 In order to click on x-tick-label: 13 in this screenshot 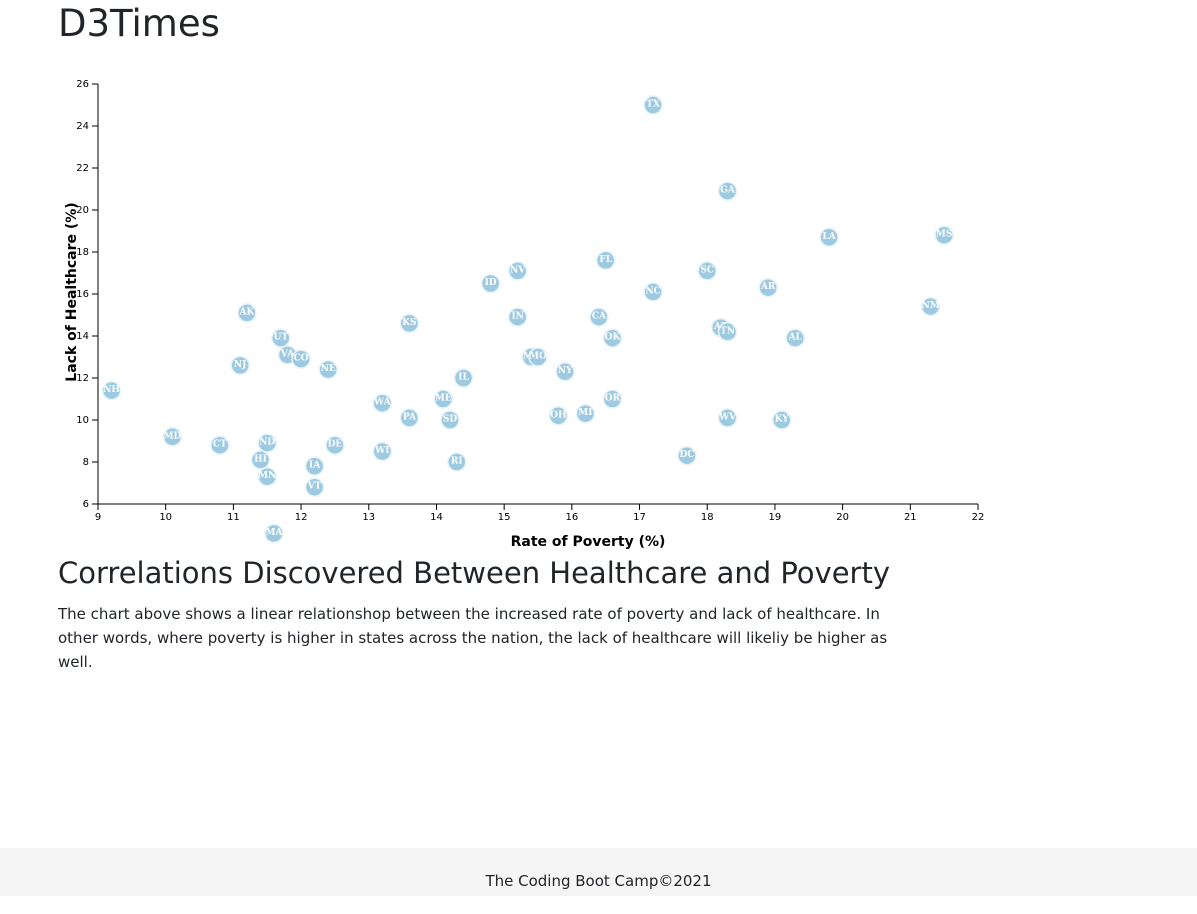, I will do `click(368, 517)`.